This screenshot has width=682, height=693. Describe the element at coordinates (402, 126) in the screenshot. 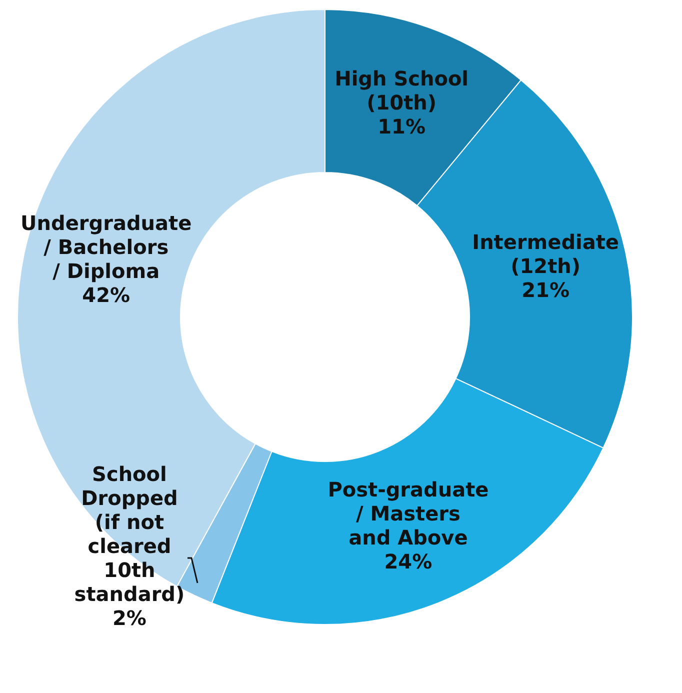

I see `data-label: 11%` at that location.